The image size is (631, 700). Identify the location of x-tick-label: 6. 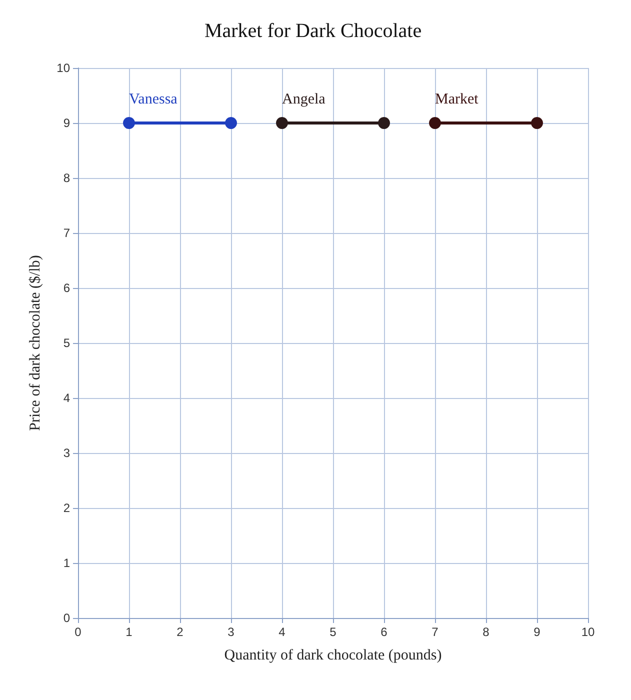
(384, 632).